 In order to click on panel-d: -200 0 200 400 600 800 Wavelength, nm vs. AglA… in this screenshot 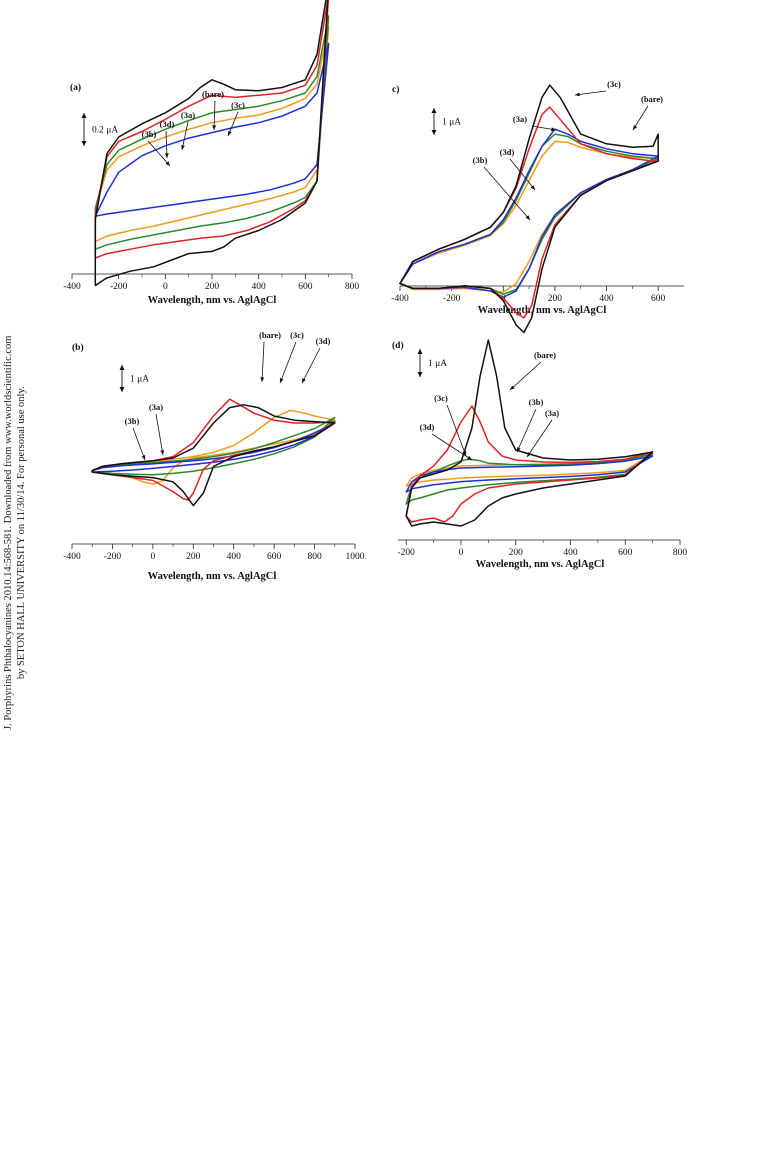, I will do `click(540, 454)`.